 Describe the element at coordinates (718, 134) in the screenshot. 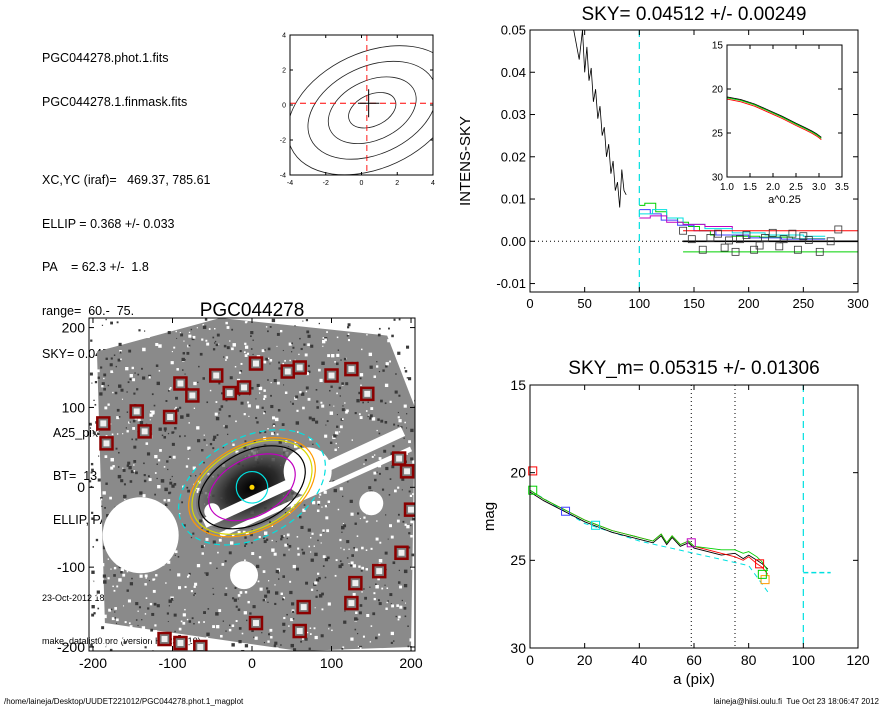

I see `inset-ytick-label: 25` at that location.